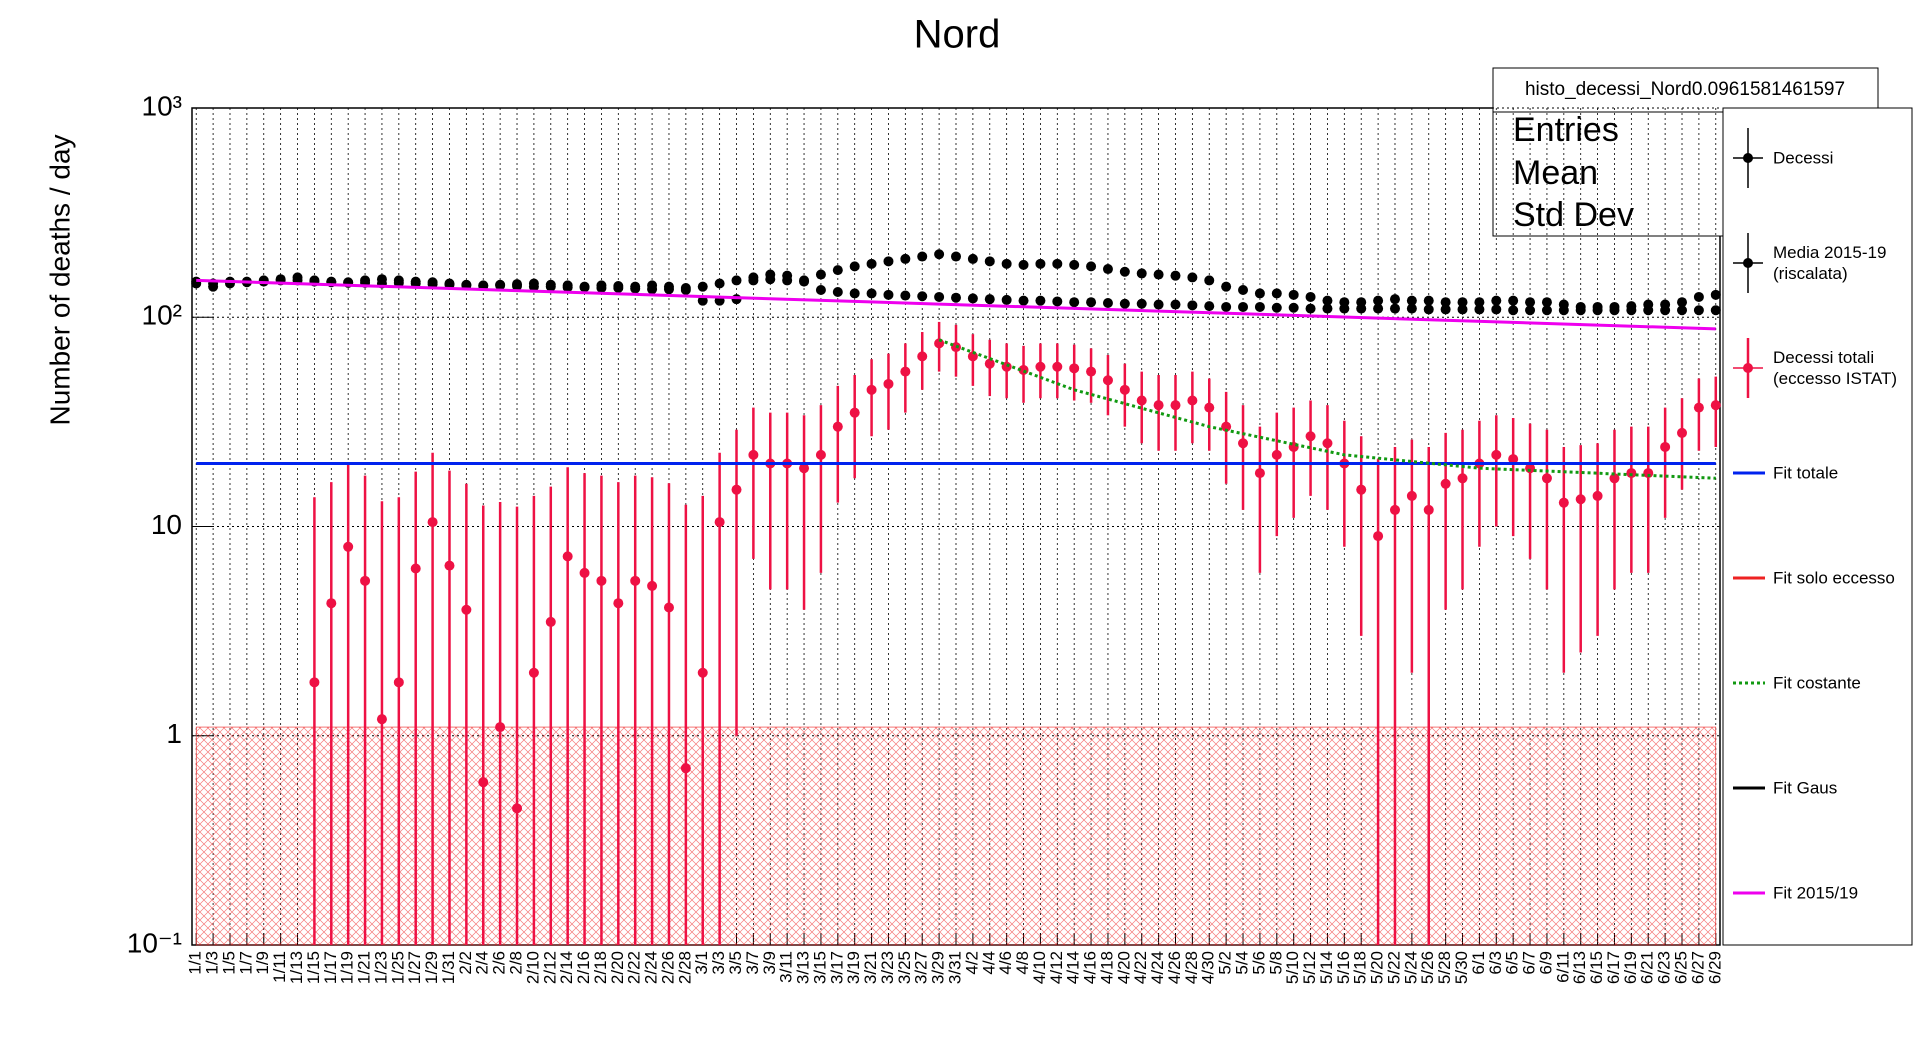  What do you see at coordinates (465, 963) in the screenshot?
I see `x-tick-label: 2/2` at bounding box center [465, 963].